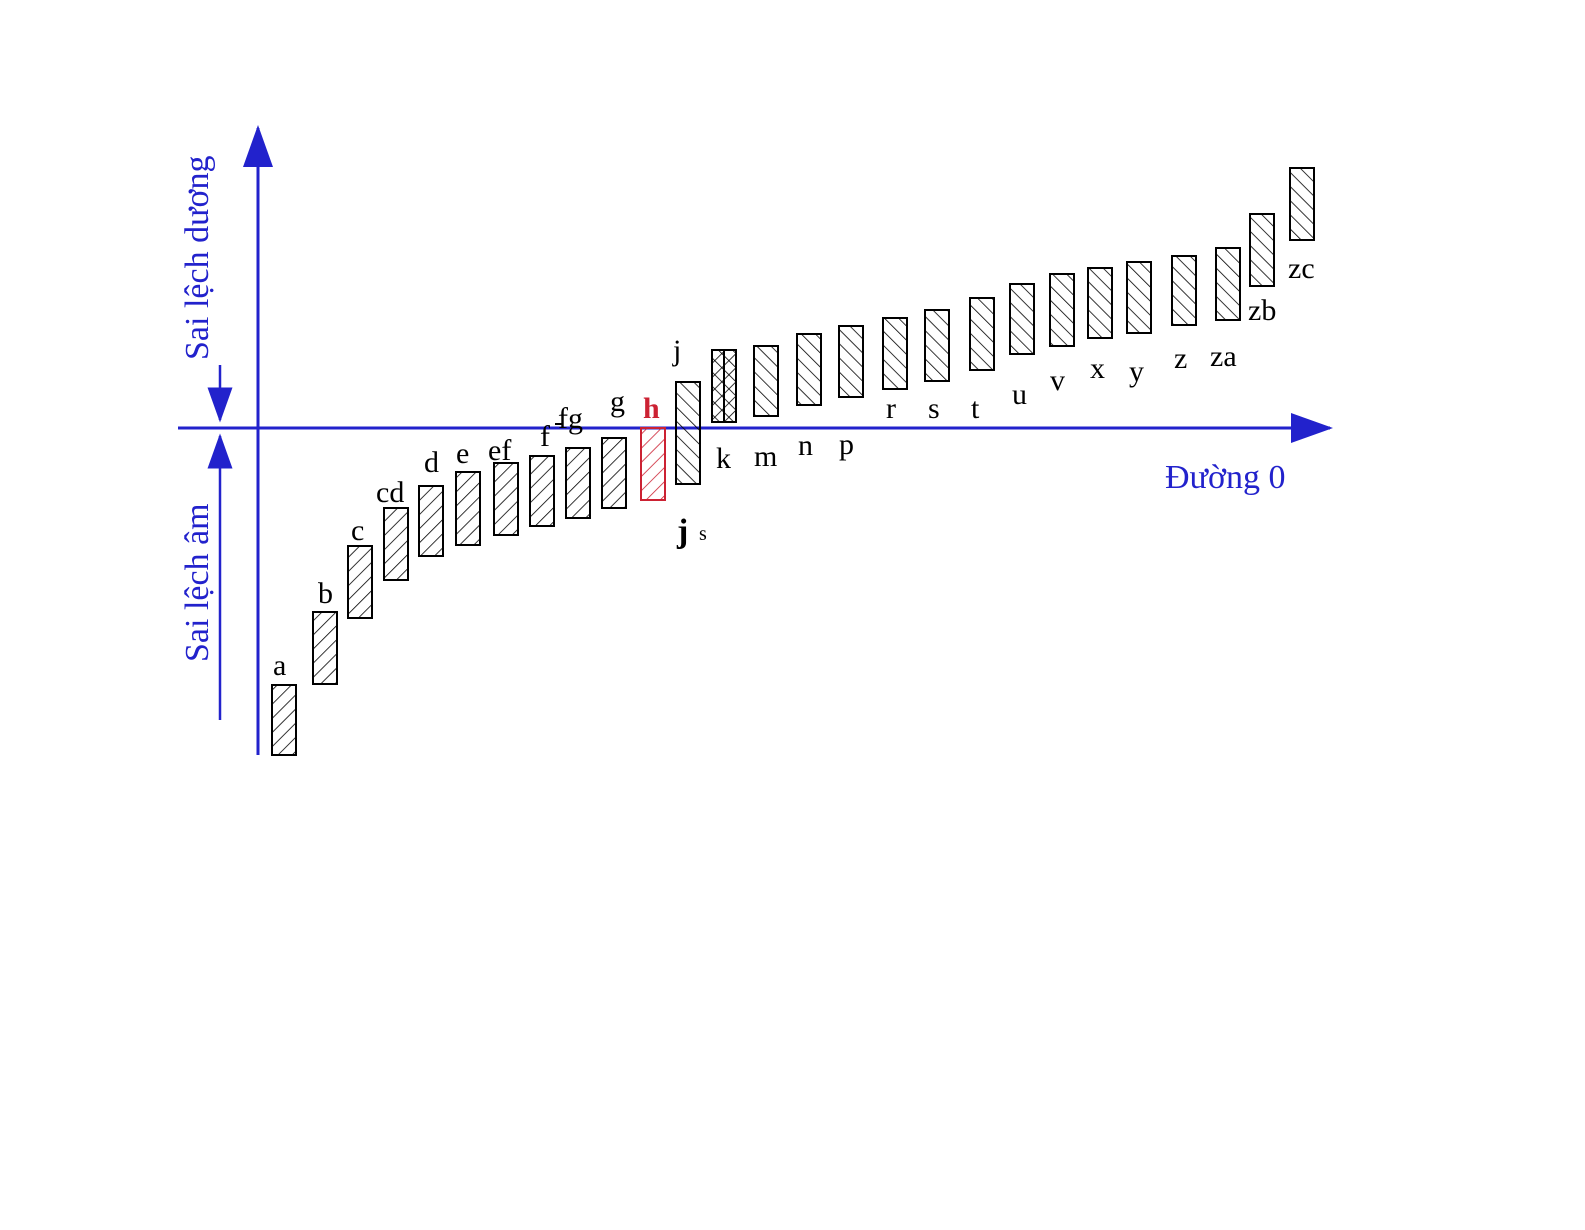 Image resolution: width=1585 pixels, height=1230 pixels. What do you see at coordinates (1180, 358) in the screenshot?
I see `zone-label-z: z` at bounding box center [1180, 358].